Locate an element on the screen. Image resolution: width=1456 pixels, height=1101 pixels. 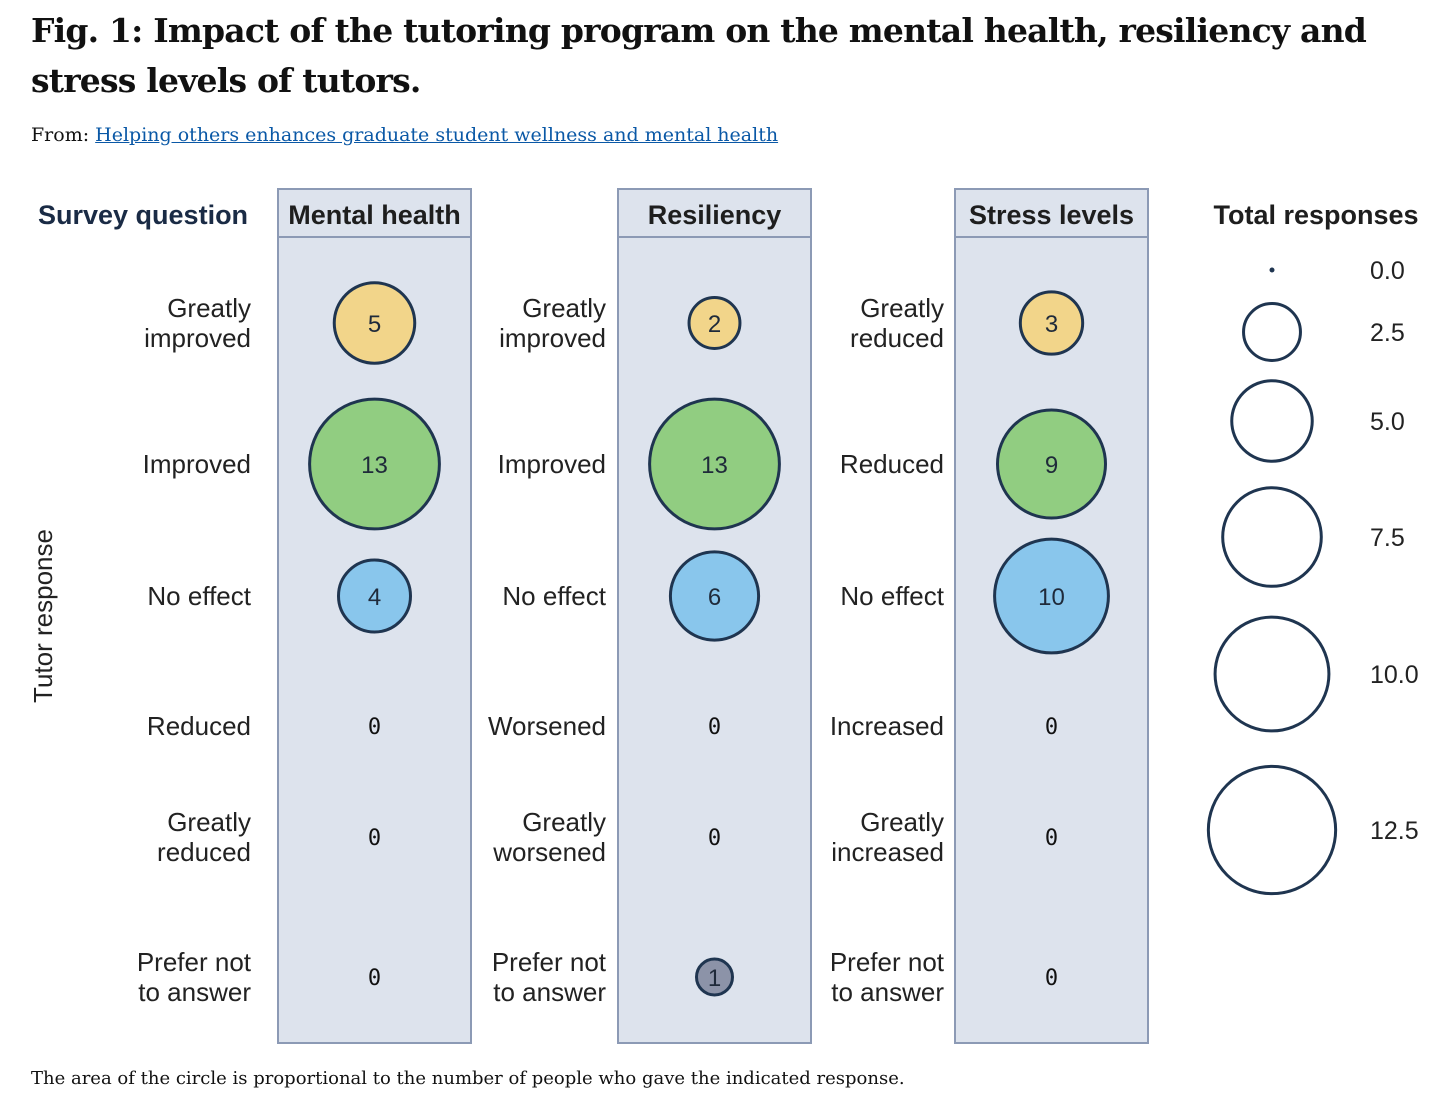
survey-question-header: Survey question is located at coordinates (143, 215).